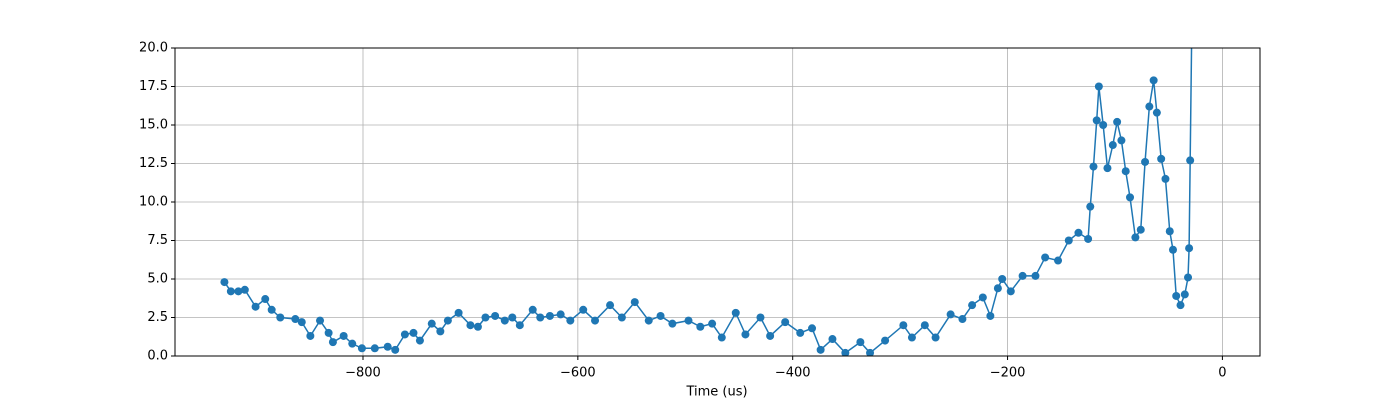 This screenshot has height=404, width=1400. Describe the element at coordinates (153, 86) in the screenshot. I see `y-tick-label: 17.5` at that location.